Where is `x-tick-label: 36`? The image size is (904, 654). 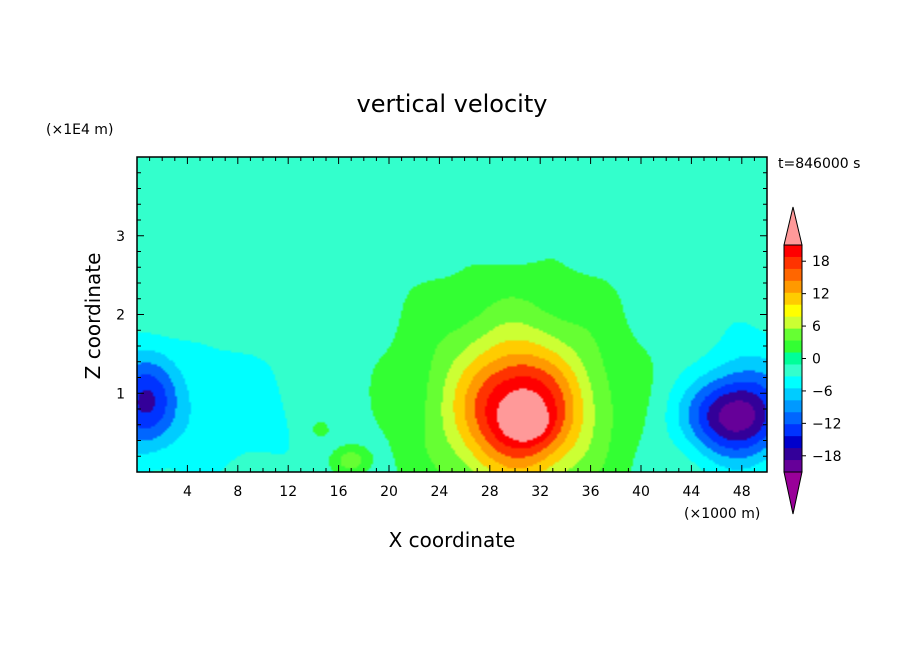 x-tick-label: 36 is located at coordinates (591, 492).